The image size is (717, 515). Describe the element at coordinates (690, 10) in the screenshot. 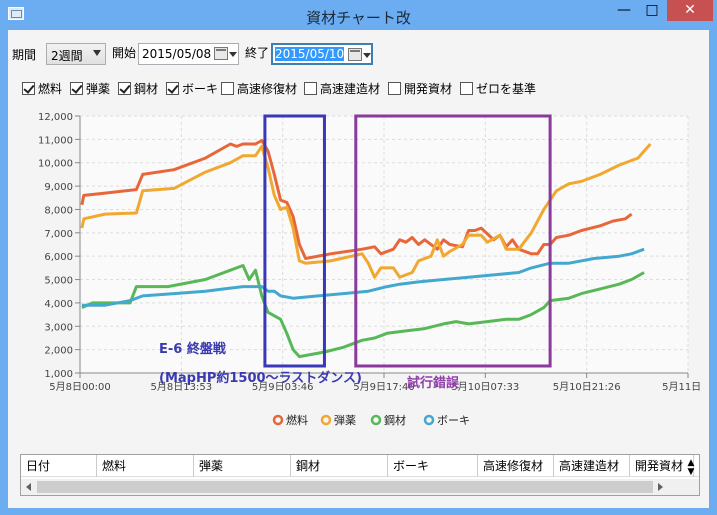

I see `close-button: ✕` at that location.